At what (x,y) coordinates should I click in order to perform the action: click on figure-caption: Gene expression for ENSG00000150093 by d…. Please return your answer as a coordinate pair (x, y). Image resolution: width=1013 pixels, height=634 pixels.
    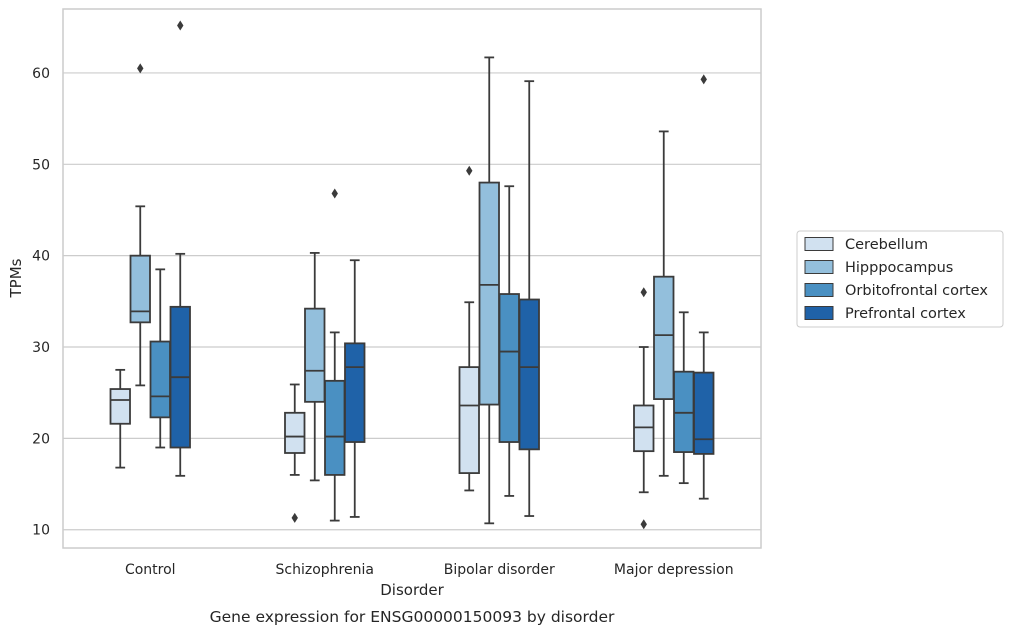
    Looking at the image, I should click on (412, 617).